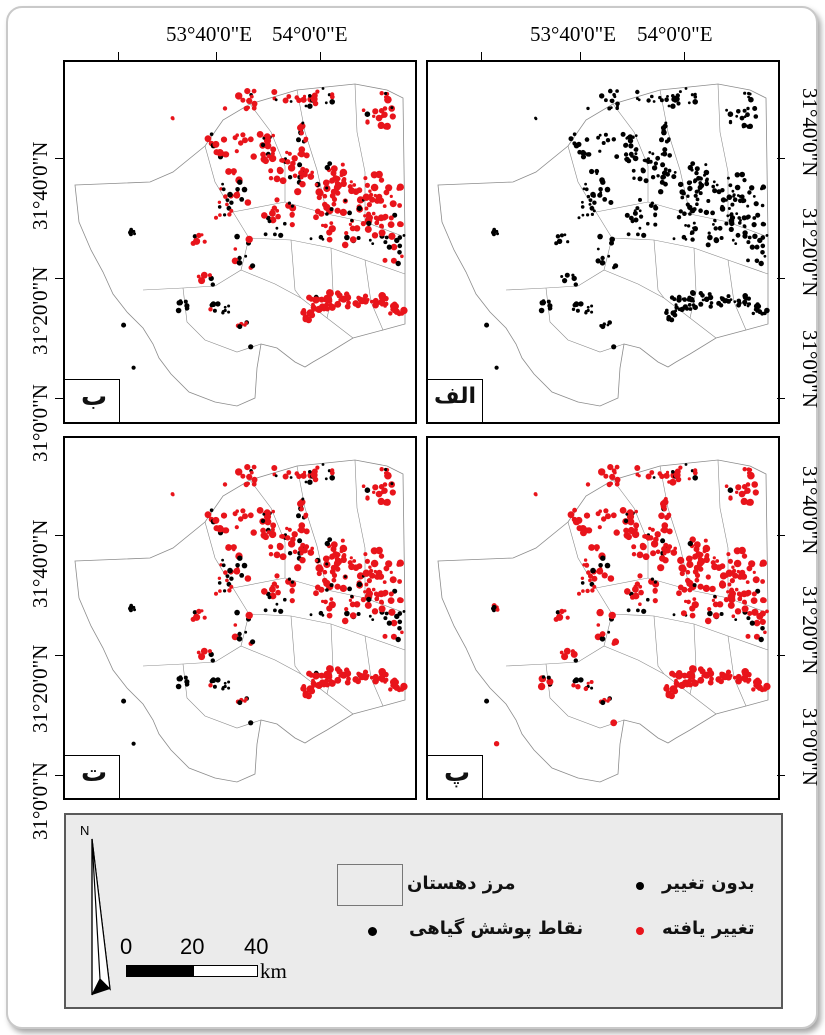 The image size is (825, 1035). I want to click on scale-bar-white-segment, so click(225, 971).